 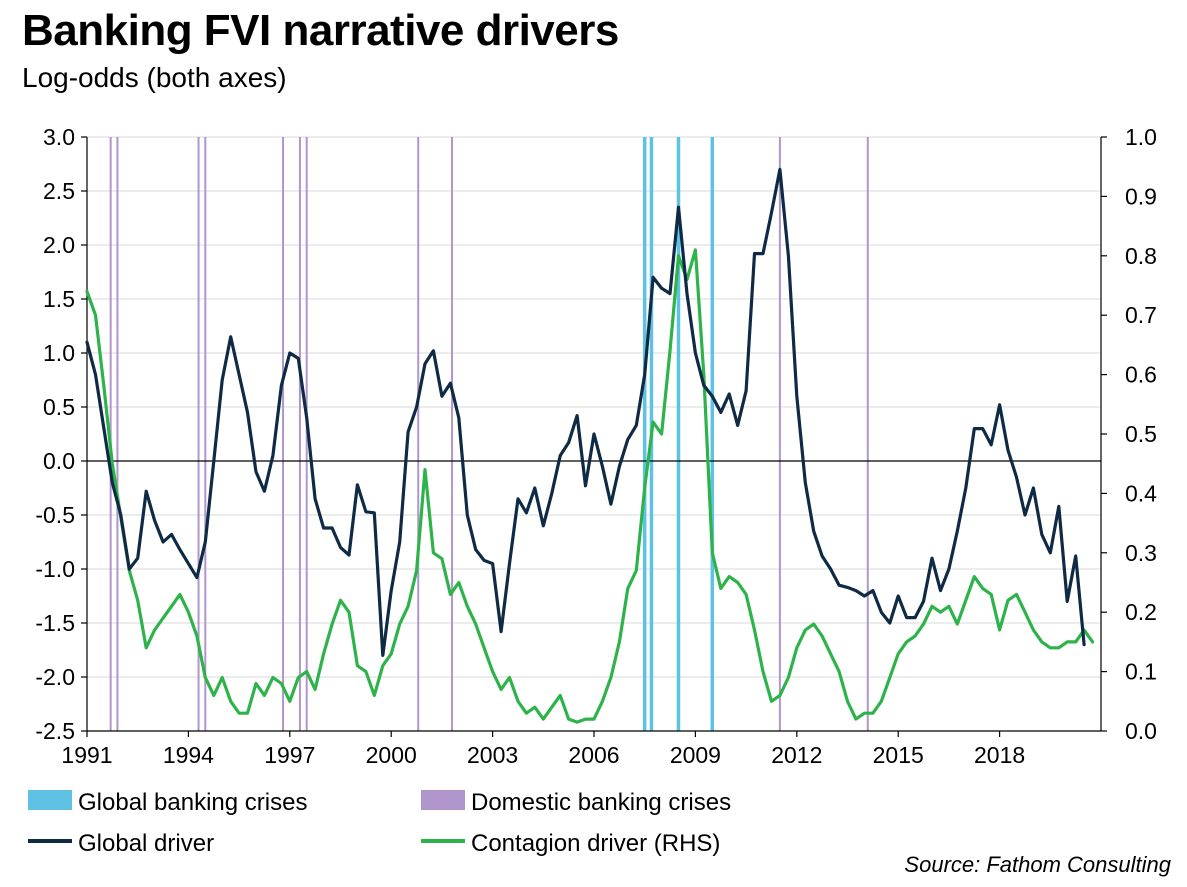 I want to click on y-right-tick-label: 0.6, so click(x=1141, y=375).